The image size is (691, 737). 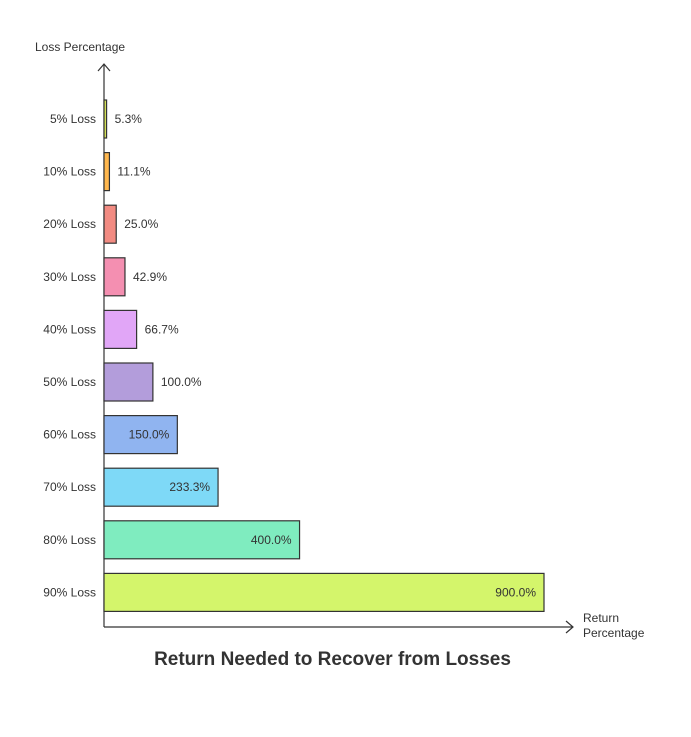 What do you see at coordinates (104, 67) in the screenshot?
I see `y-axis-arrow` at bounding box center [104, 67].